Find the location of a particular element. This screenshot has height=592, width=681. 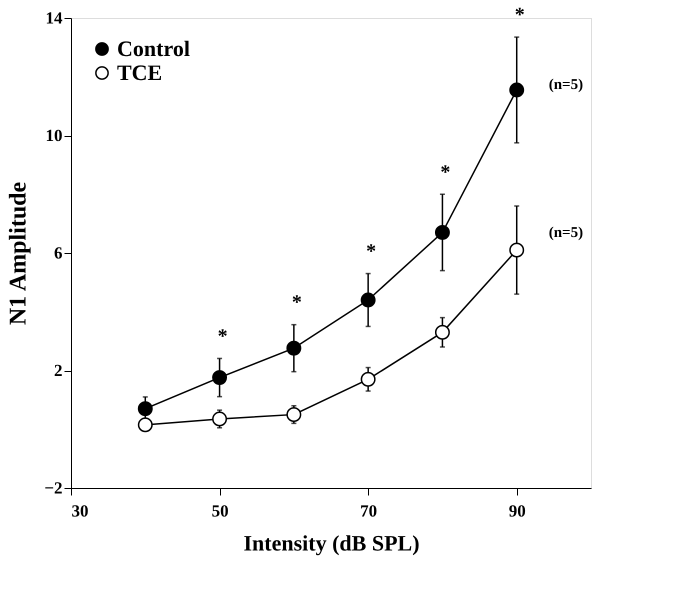

y-tick-label: 14 is located at coordinates (54, 18).